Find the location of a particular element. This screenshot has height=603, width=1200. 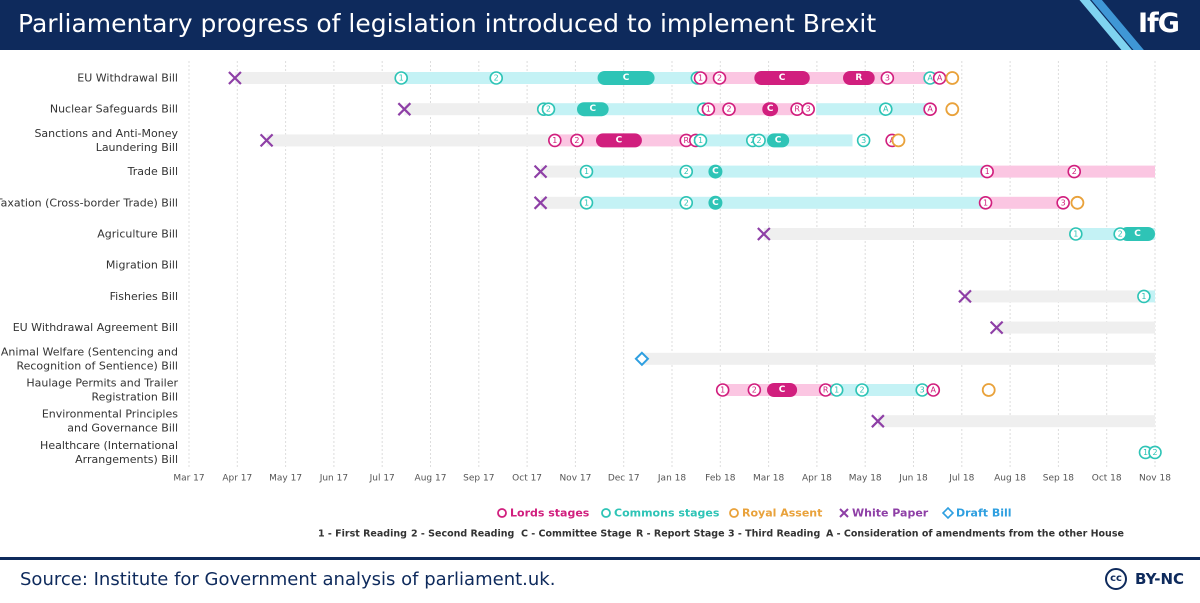

bill-label: Arrangements) Bill is located at coordinates (126, 459).